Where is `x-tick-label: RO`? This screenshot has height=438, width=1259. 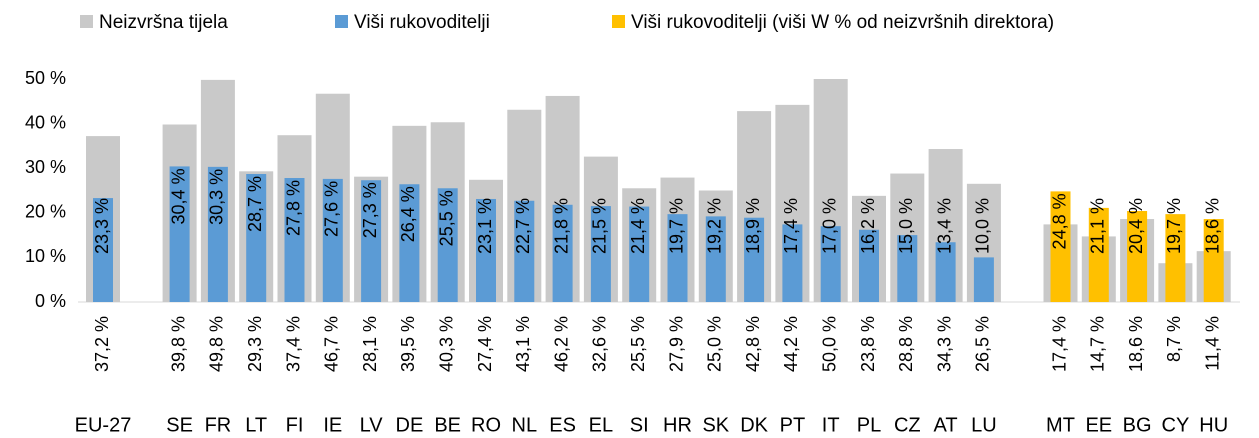
x-tick-label: RO is located at coordinates (486, 425).